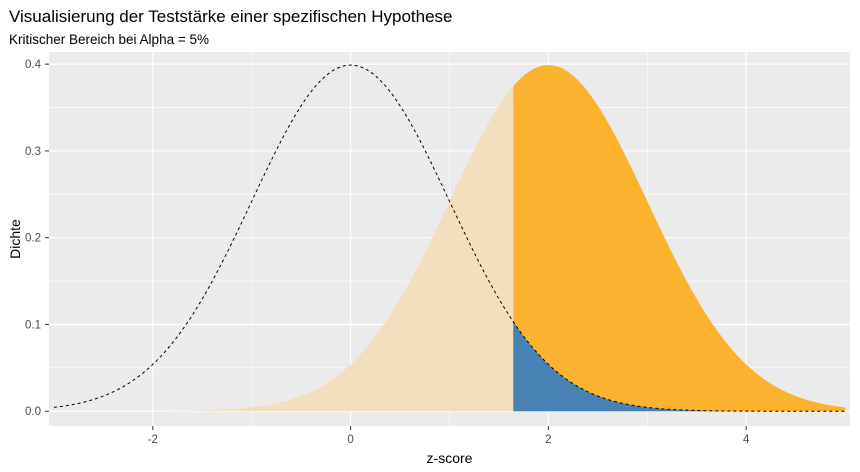 This screenshot has width=860, height=472. What do you see at coordinates (450, 458) in the screenshot?
I see `x-axis-title: z-score` at bounding box center [450, 458].